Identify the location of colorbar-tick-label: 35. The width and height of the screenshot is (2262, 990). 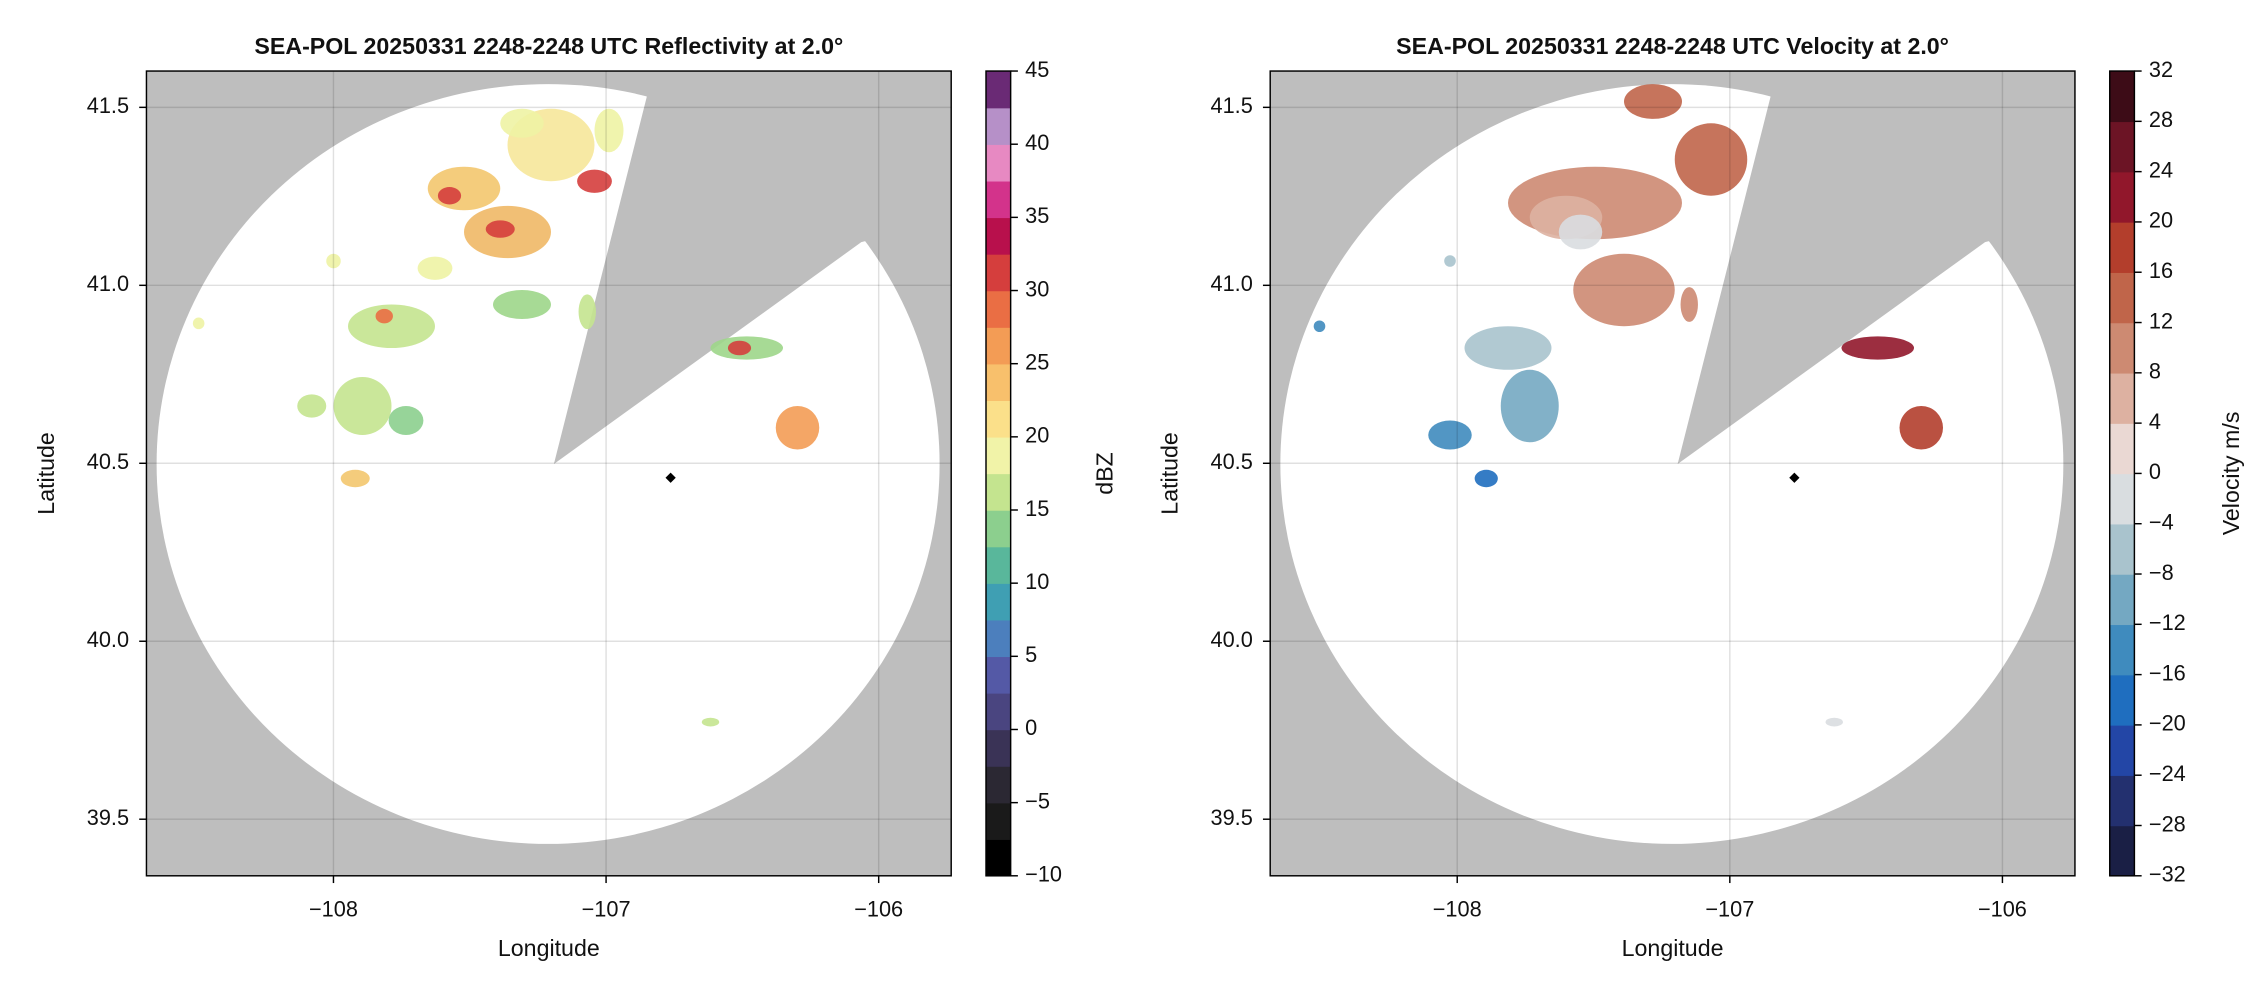
(1037, 215).